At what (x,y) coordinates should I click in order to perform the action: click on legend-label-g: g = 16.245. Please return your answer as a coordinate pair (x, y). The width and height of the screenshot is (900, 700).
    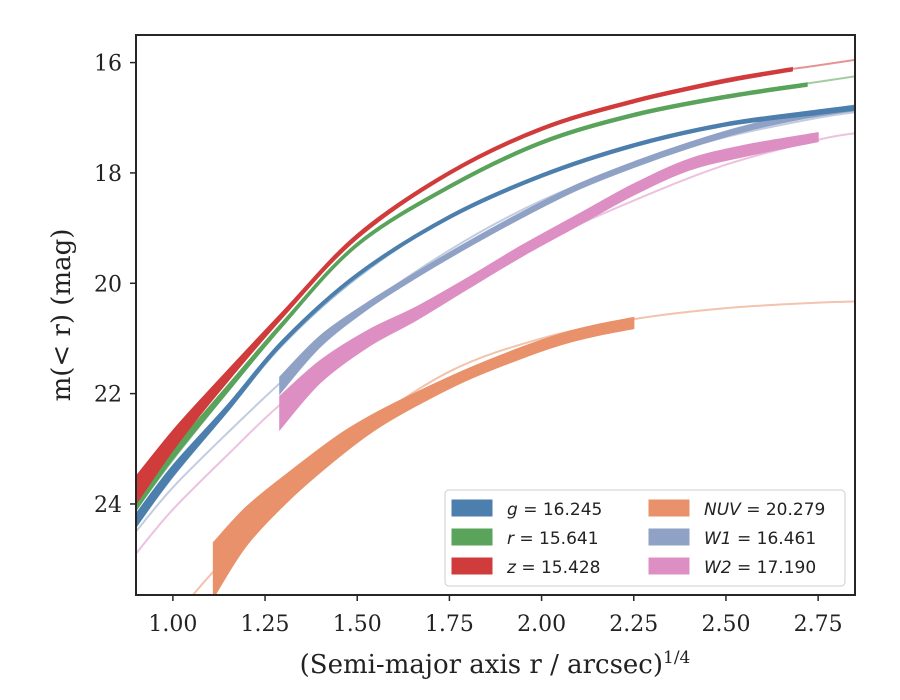
    Looking at the image, I should click on (554, 510).